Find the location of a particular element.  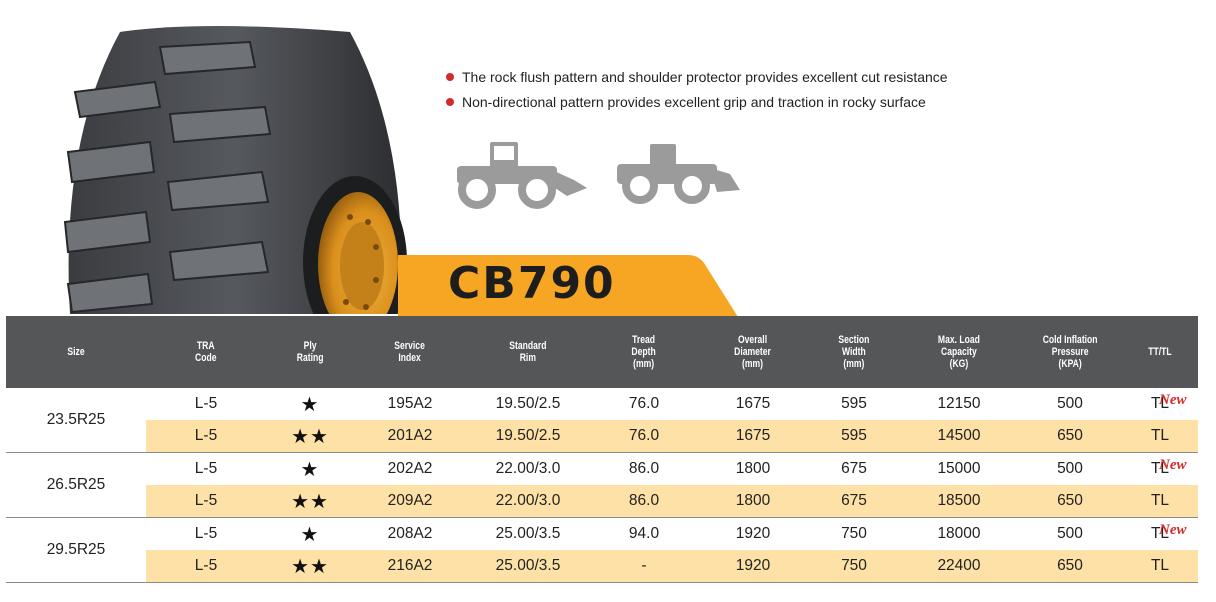

model-banner is located at coordinates (568, 286).